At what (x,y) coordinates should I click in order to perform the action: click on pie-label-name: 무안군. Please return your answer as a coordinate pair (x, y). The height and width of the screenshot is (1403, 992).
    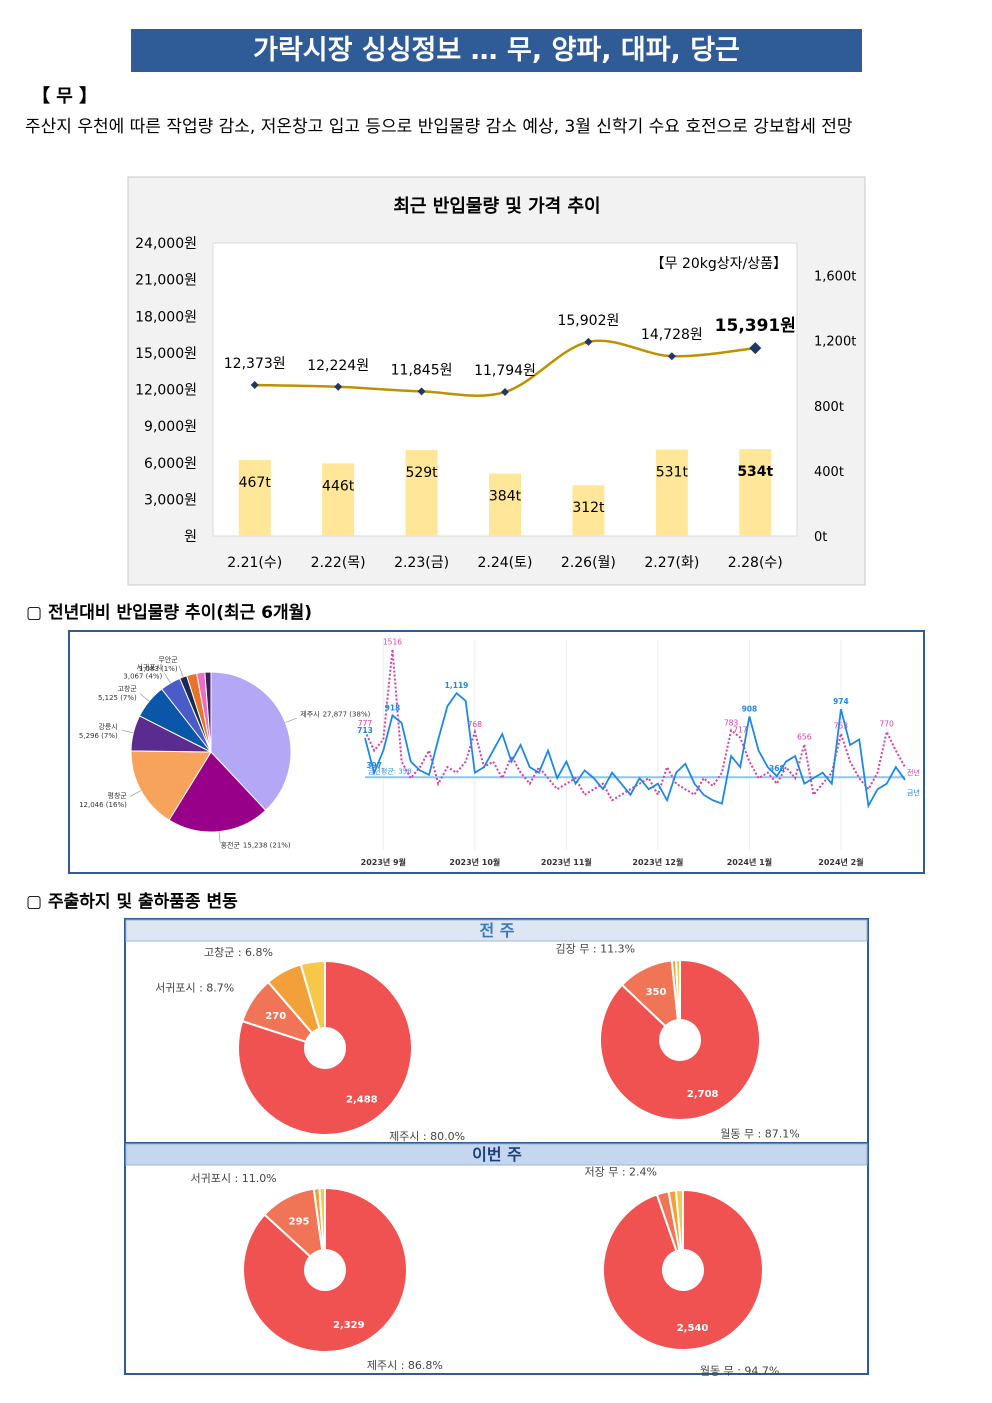
    Looking at the image, I should click on (168, 659).